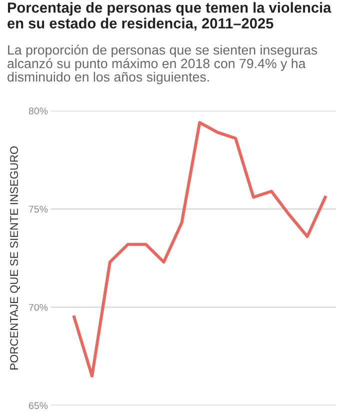 Image resolution: width=350 pixels, height=418 pixels. Describe the element at coordinates (38, 406) in the screenshot. I see `y-tick-label: 65%` at that location.